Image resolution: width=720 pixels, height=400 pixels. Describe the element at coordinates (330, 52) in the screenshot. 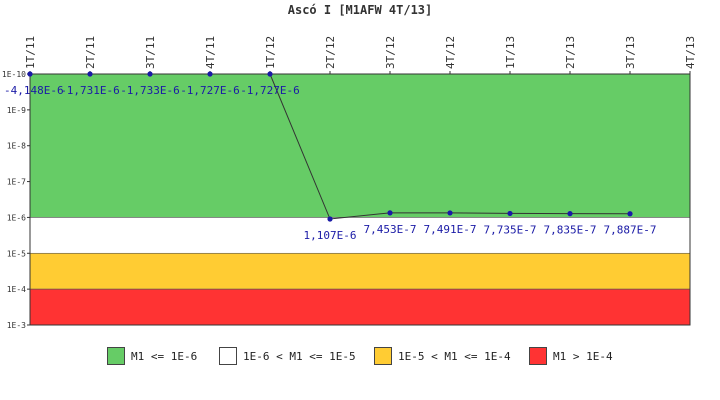

I see `x-tick-label: 2T/12` at that location.